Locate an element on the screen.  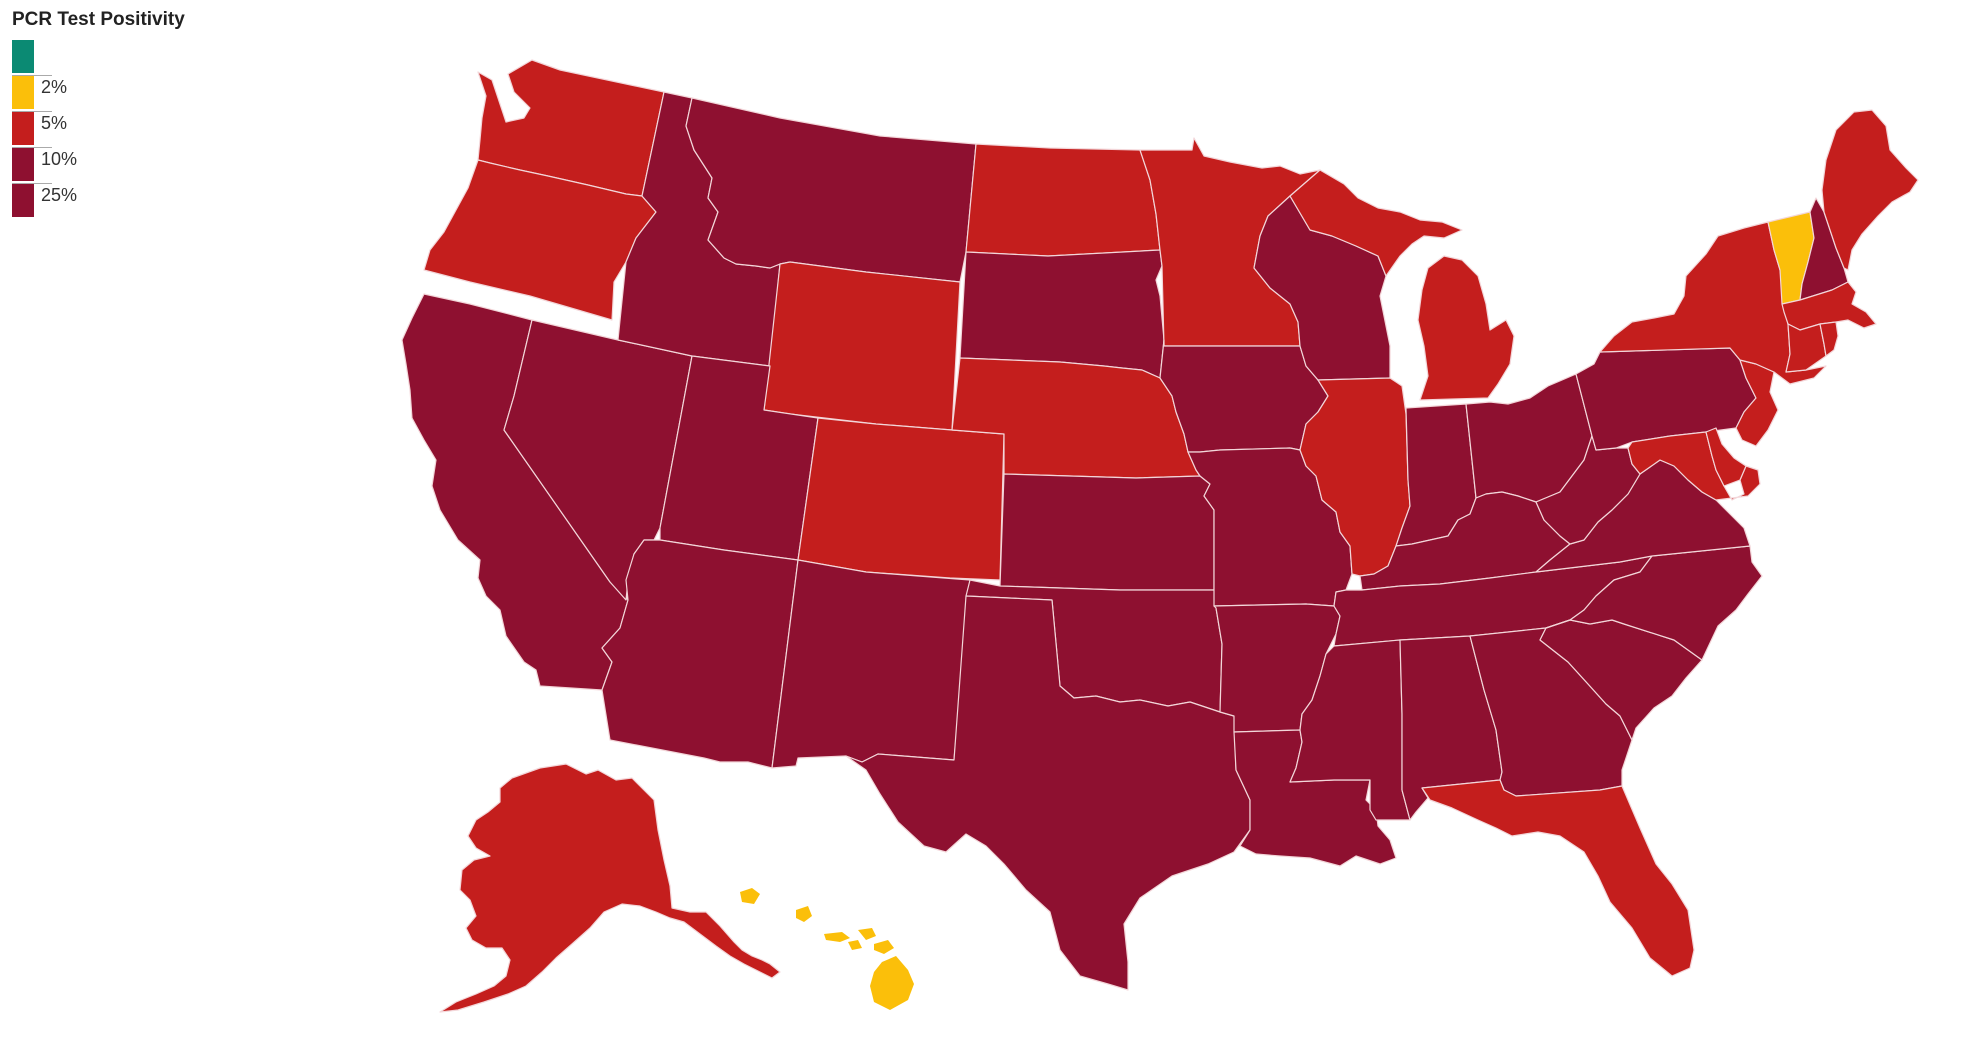
state-DE is located at coordinates (1726, 457).